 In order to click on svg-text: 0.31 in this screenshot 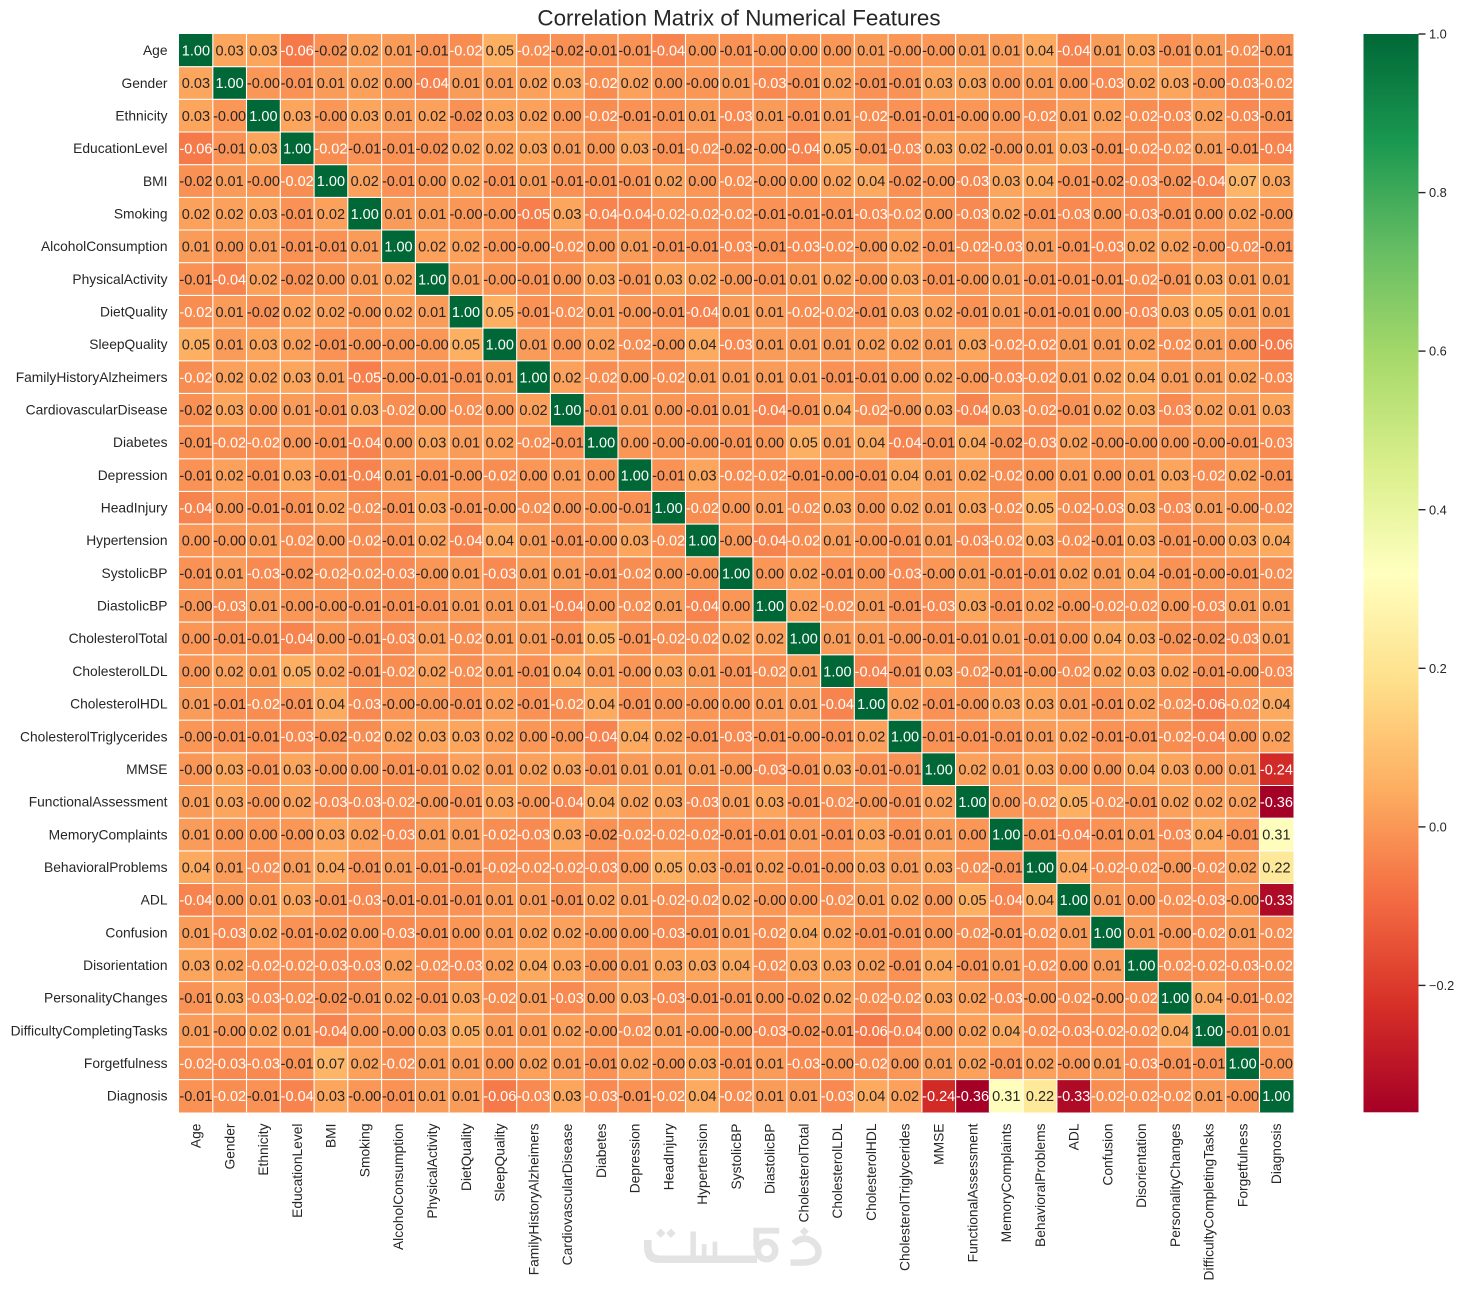, I will do `click(1006, 1097)`.